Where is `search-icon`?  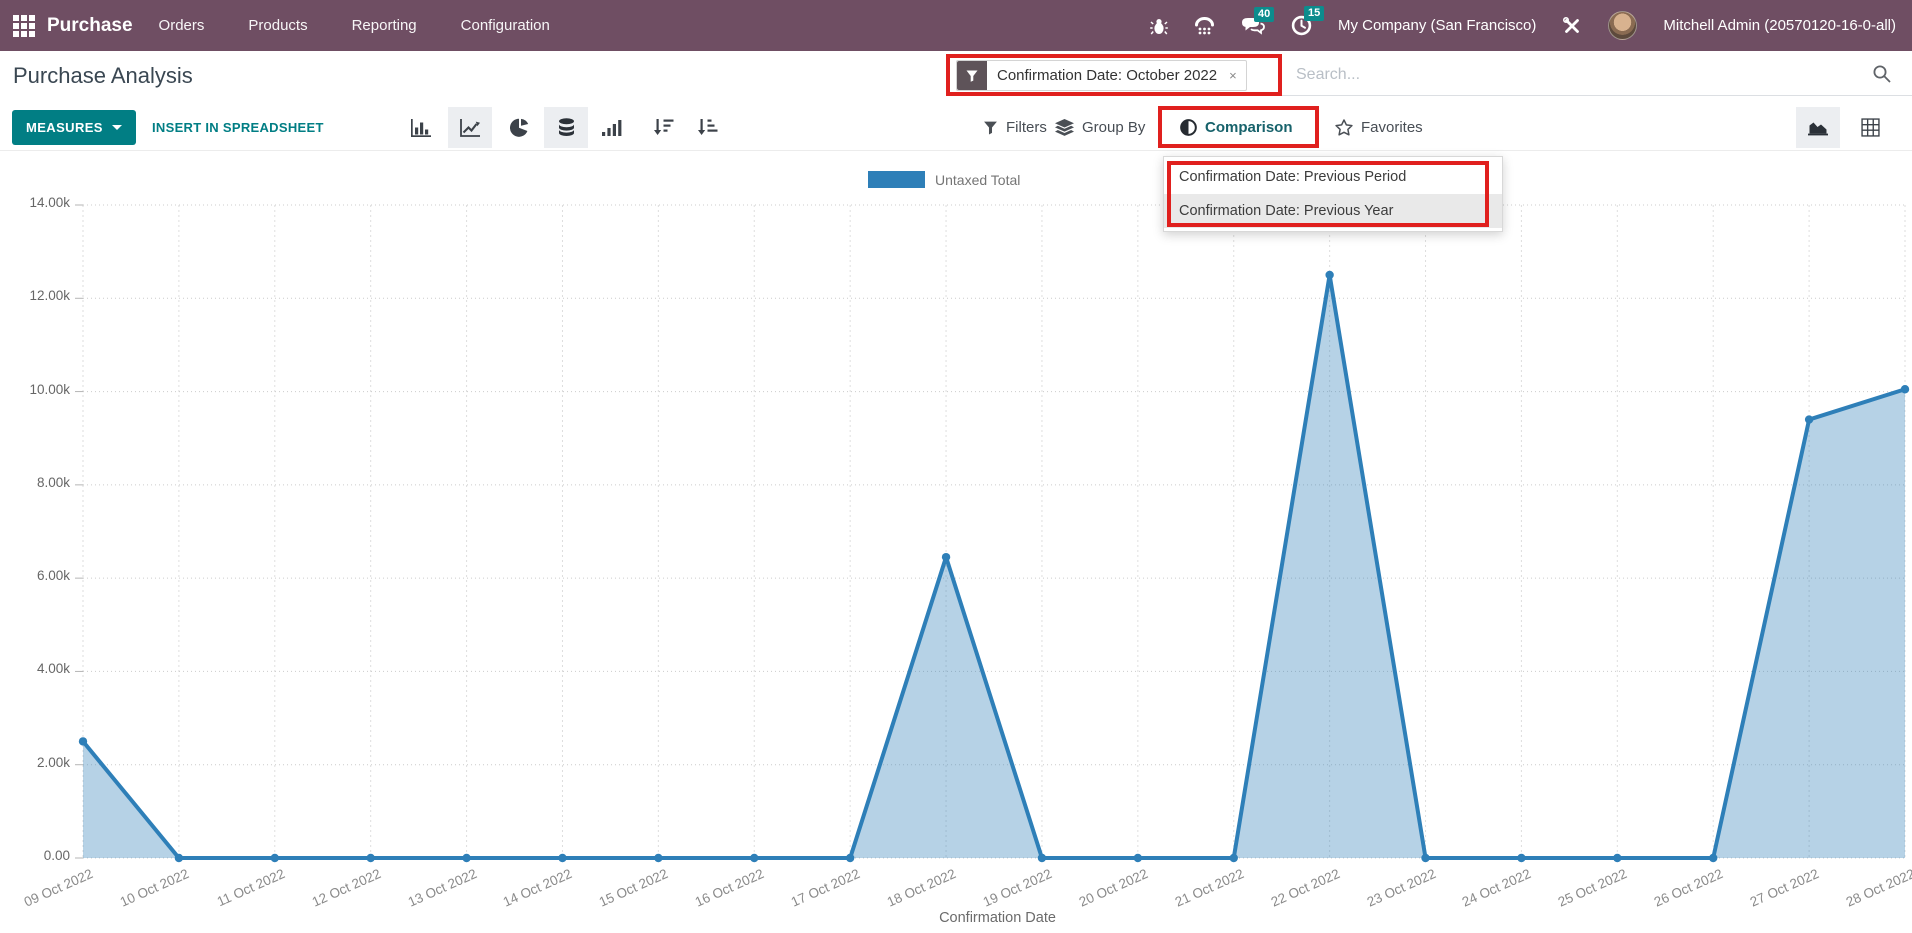 search-icon is located at coordinates (1882, 76).